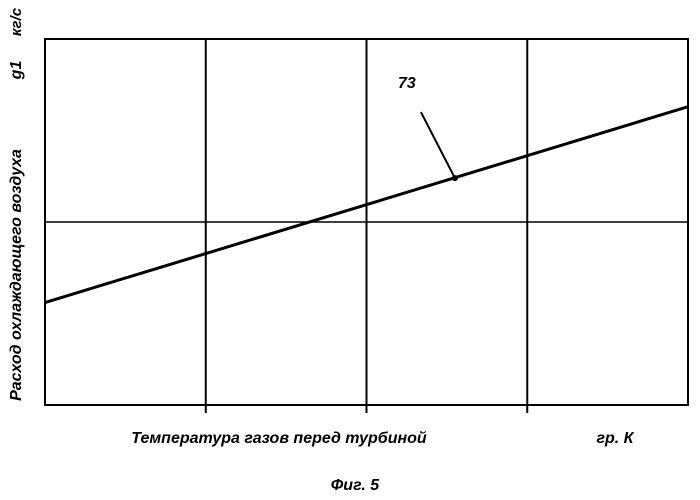 The image size is (700, 500). I want to click on x-axis-unit: гр. К, so click(615, 438).